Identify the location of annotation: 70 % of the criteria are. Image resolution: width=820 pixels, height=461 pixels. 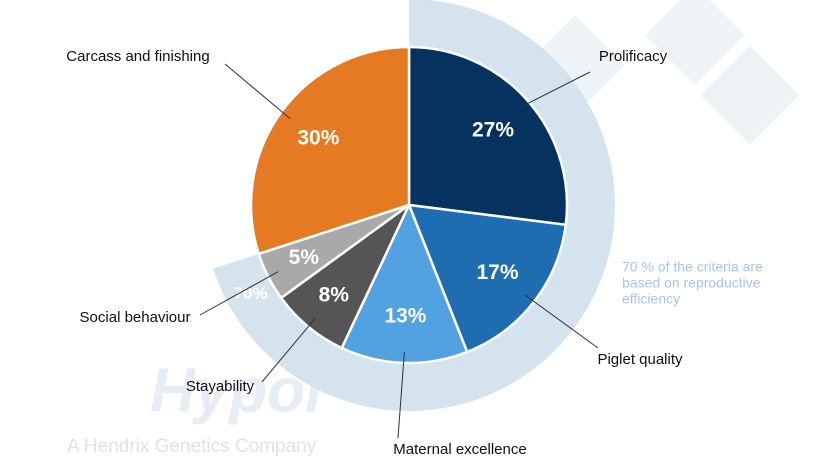
(692, 267).